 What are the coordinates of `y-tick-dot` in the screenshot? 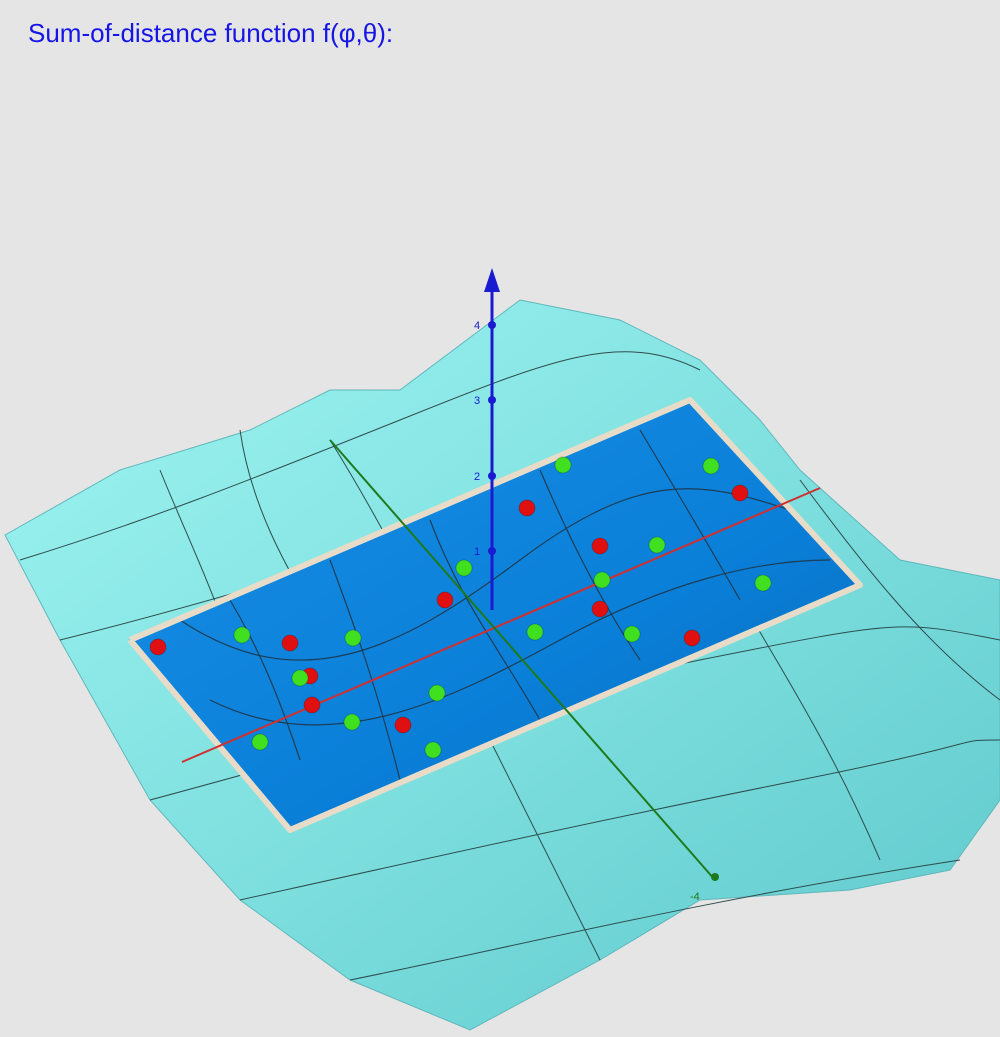 It's located at (715, 877).